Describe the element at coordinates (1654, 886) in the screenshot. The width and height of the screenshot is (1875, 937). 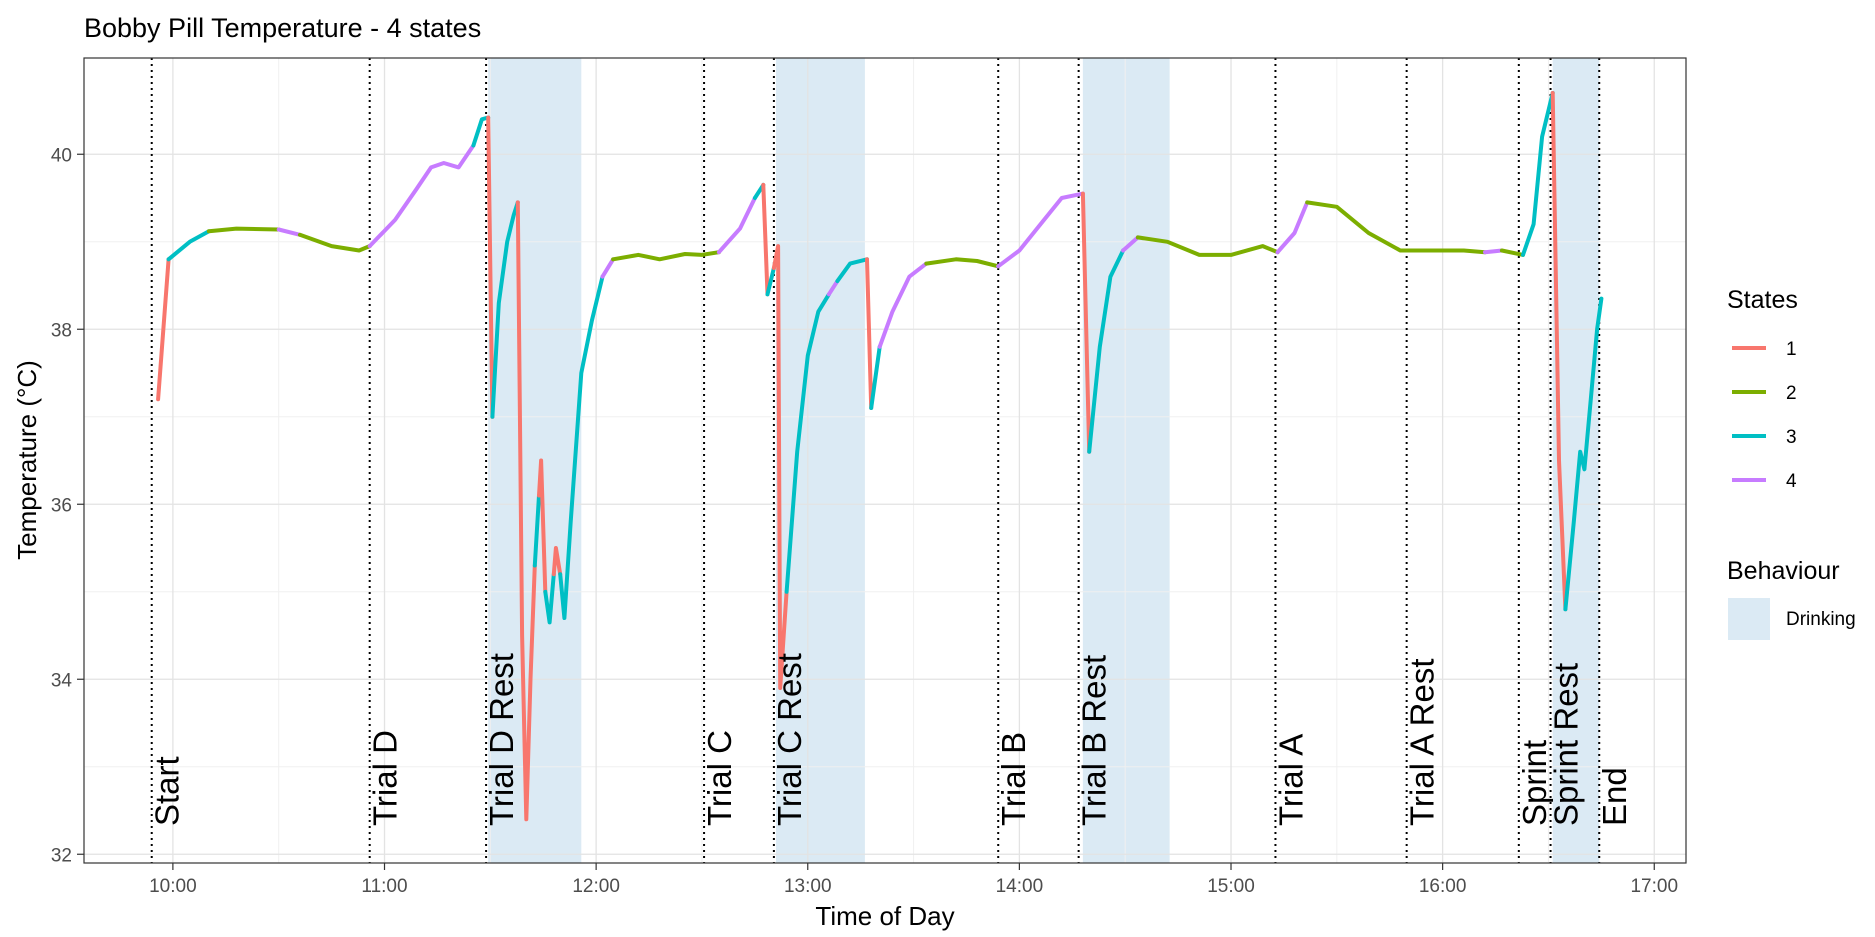
I see `x-tick-label: 17:00` at that location.